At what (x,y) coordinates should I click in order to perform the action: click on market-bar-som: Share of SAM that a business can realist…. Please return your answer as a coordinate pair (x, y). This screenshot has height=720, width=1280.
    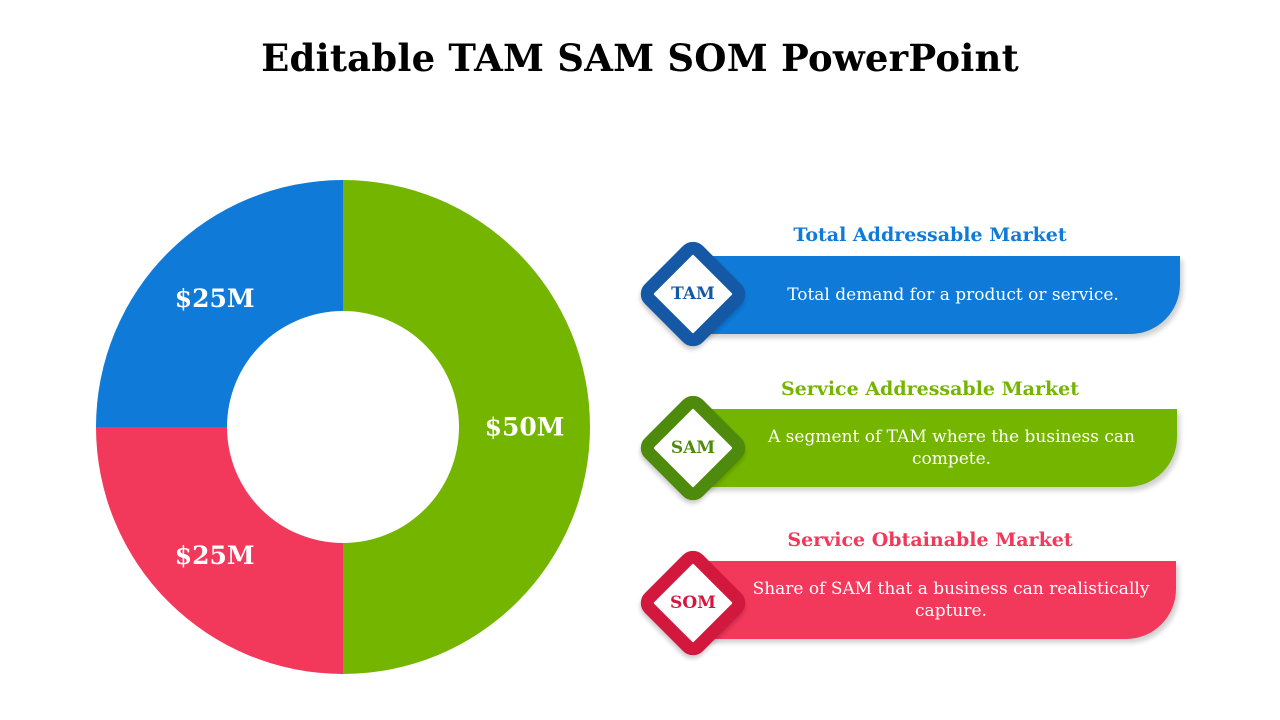
    Looking at the image, I should click on (938, 600).